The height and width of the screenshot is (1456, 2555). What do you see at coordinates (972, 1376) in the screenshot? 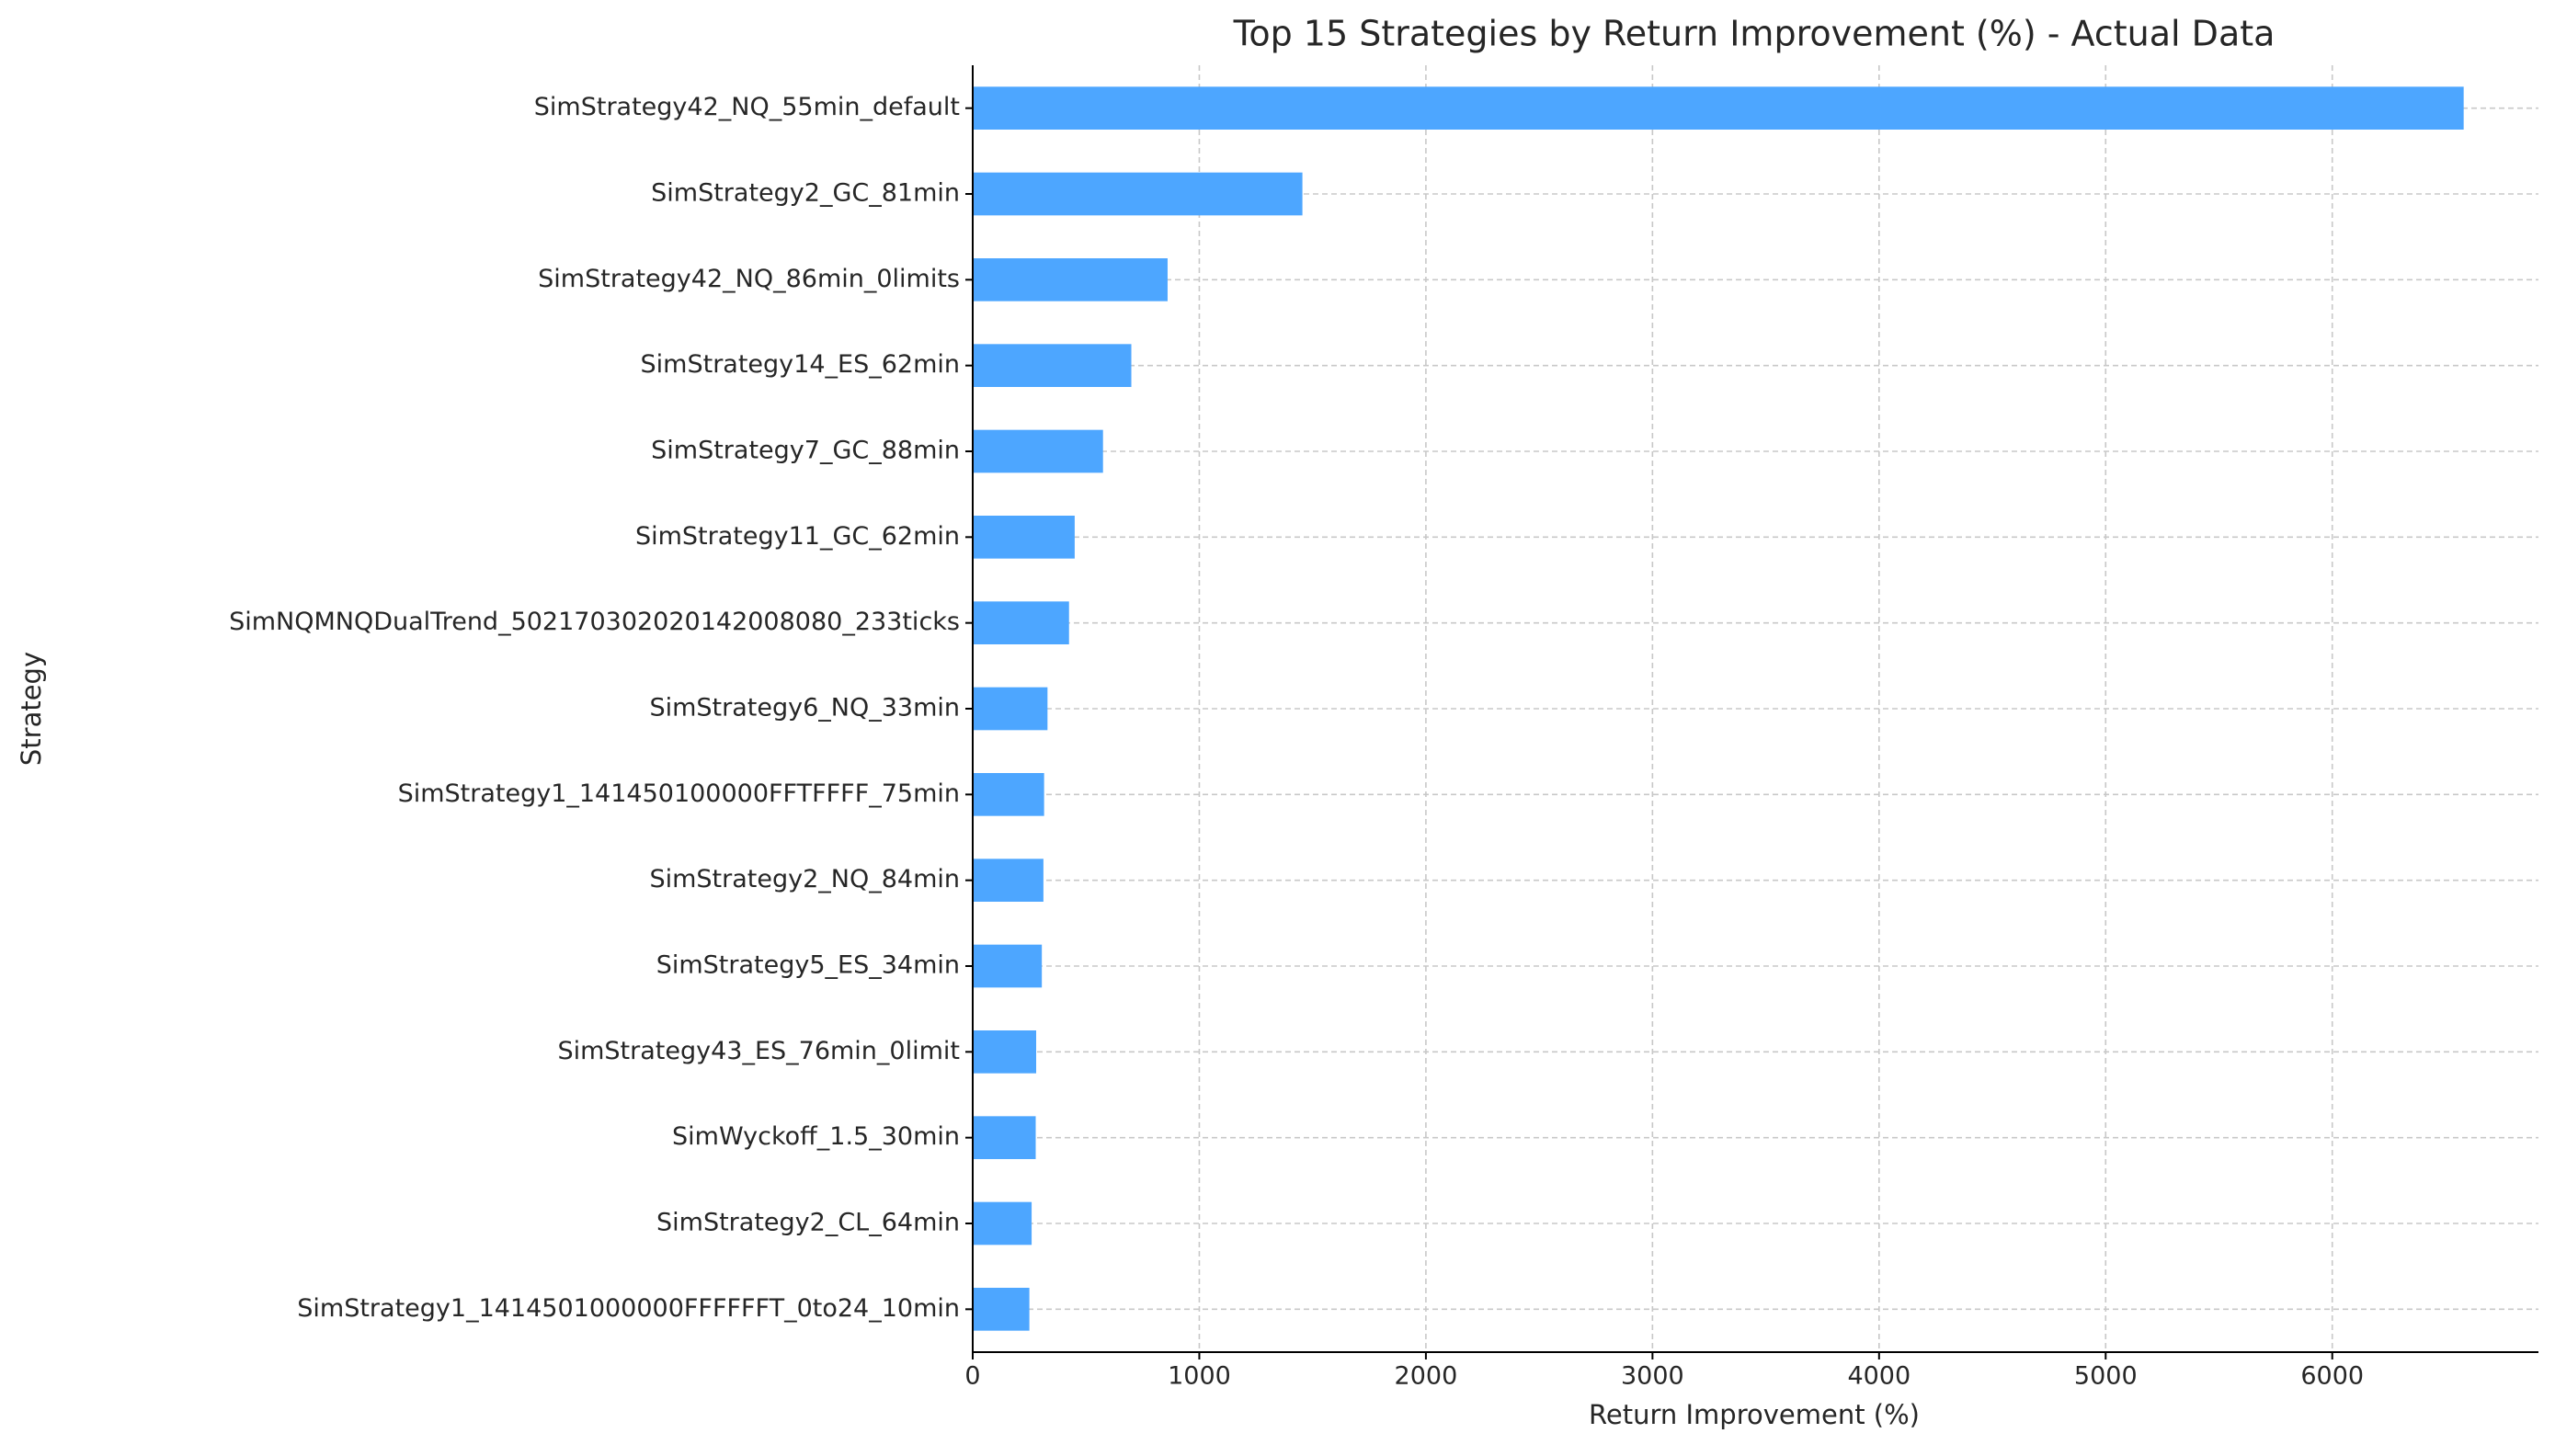
I see `x-tick-label: 0` at bounding box center [972, 1376].